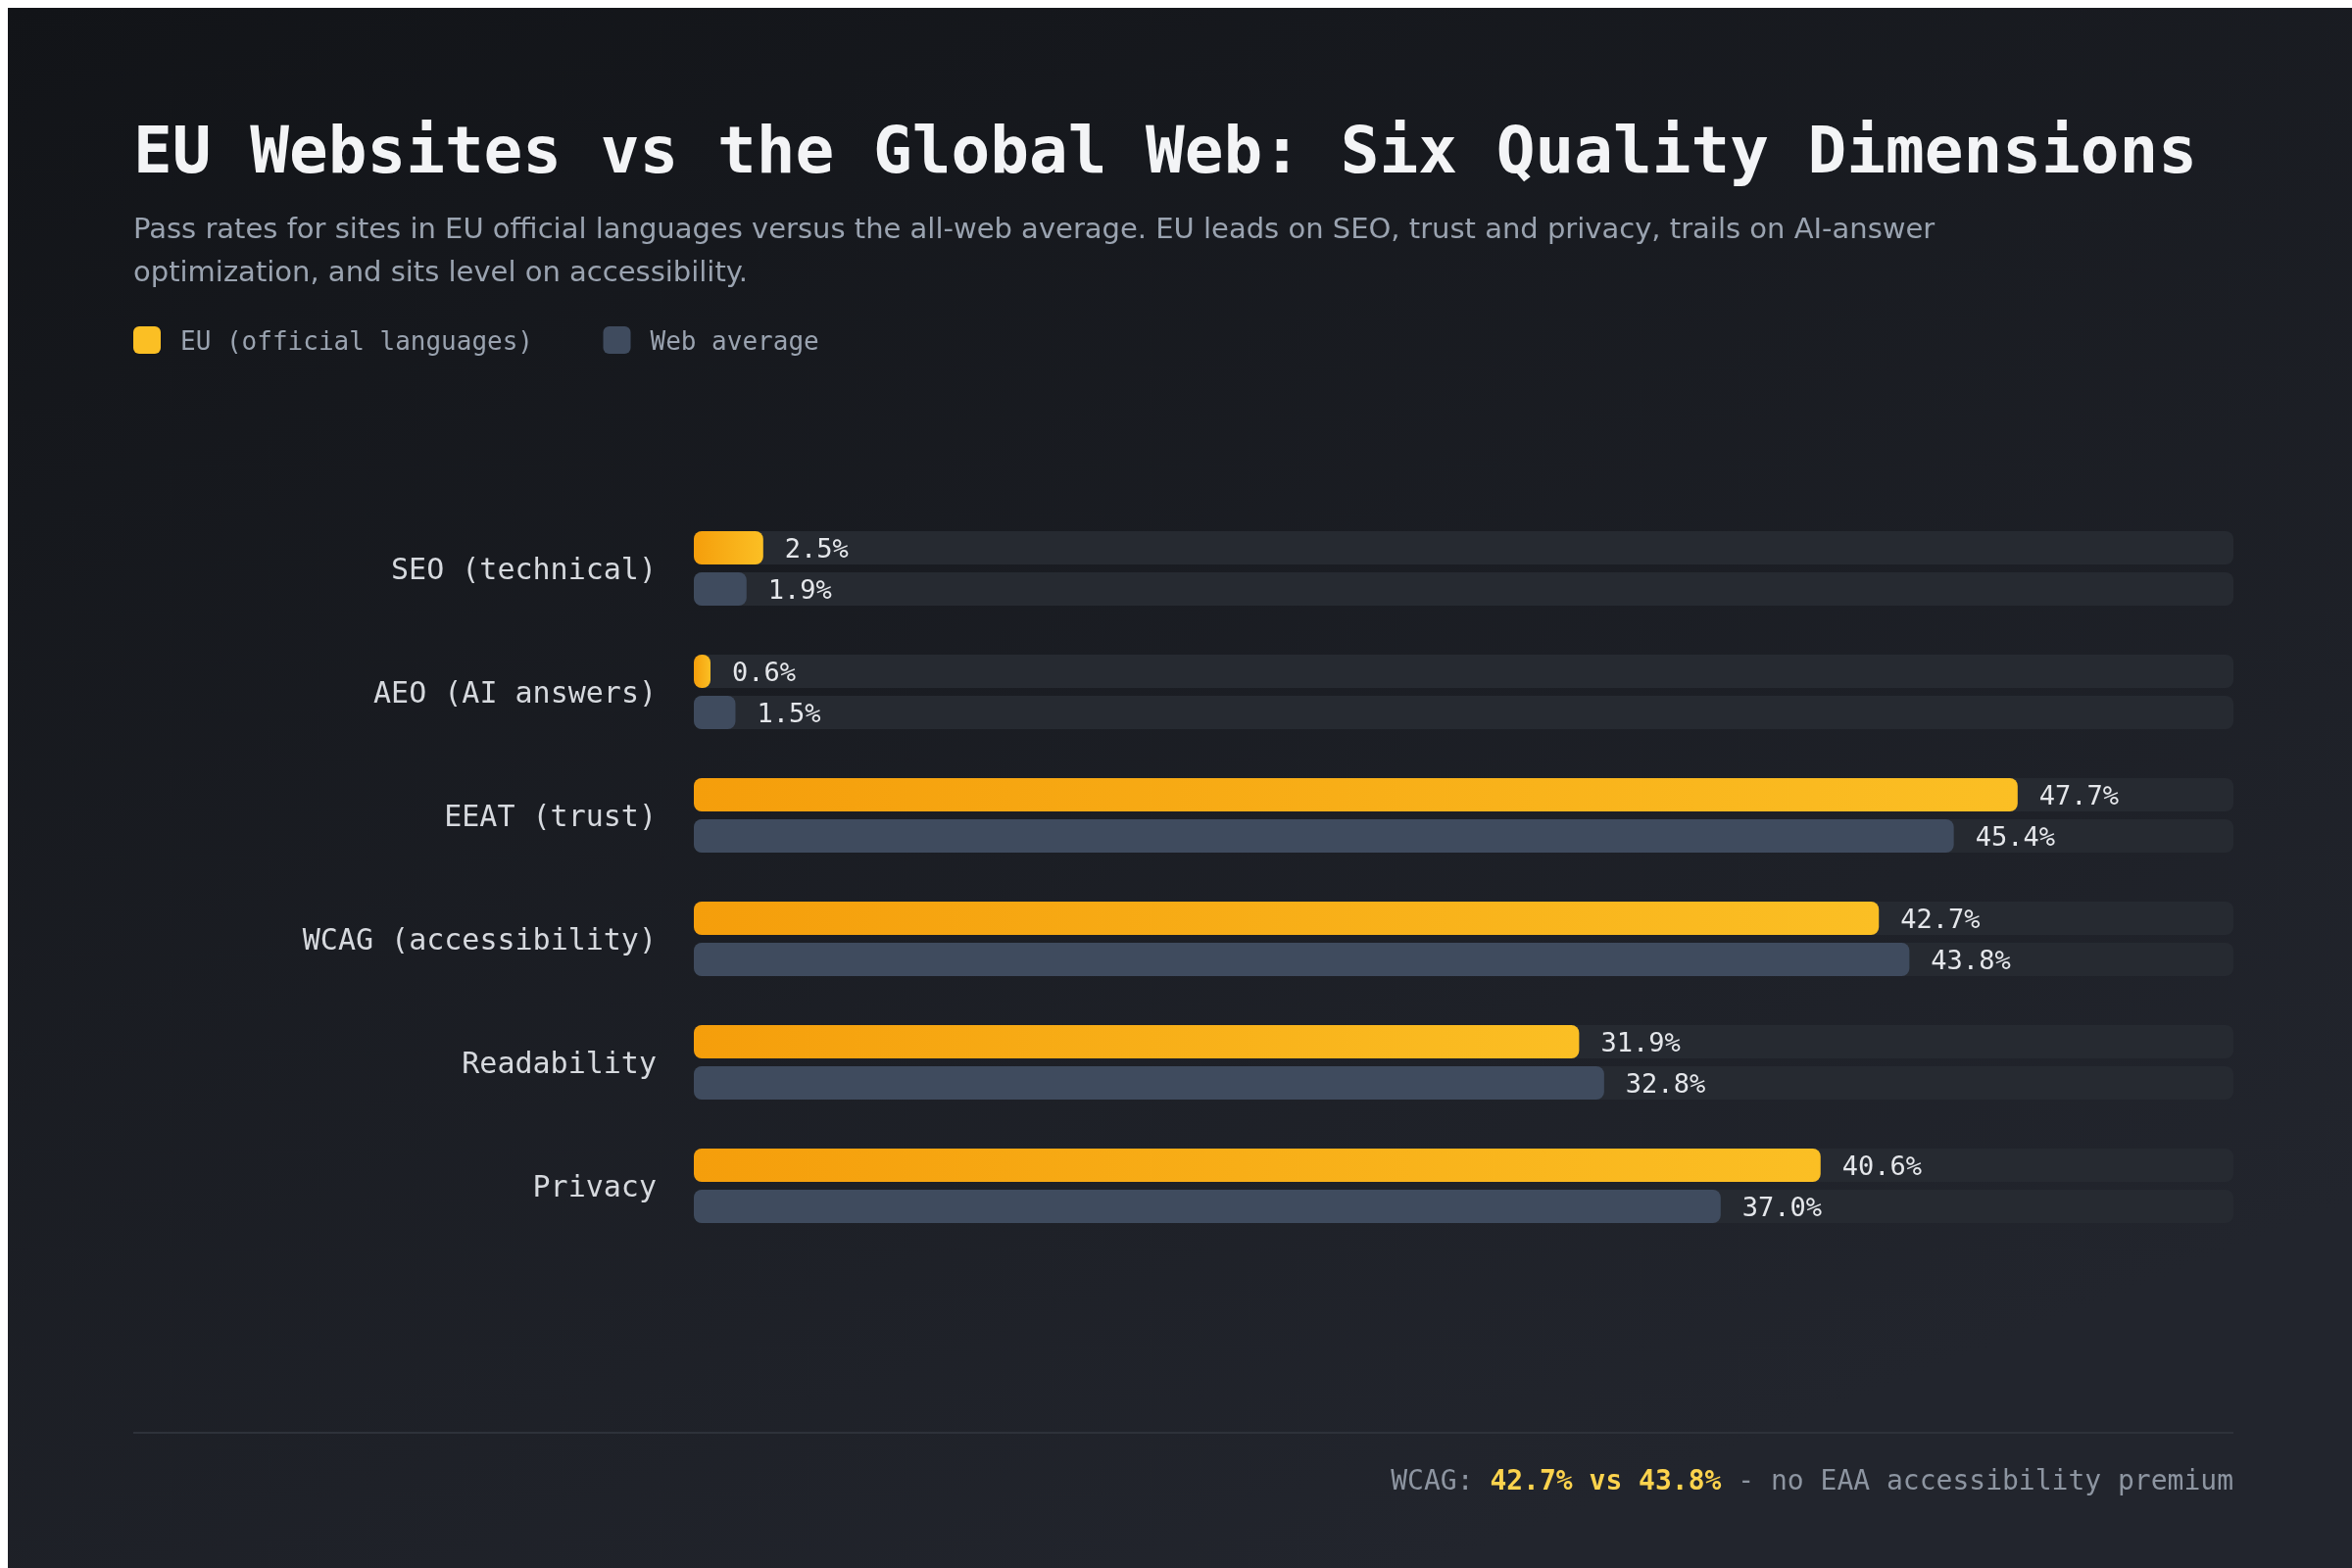 The width and height of the screenshot is (2352, 1568). Describe the element at coordinates (1782, 1206) in the screenshot. I see `data-label: 37.0%` at that location.